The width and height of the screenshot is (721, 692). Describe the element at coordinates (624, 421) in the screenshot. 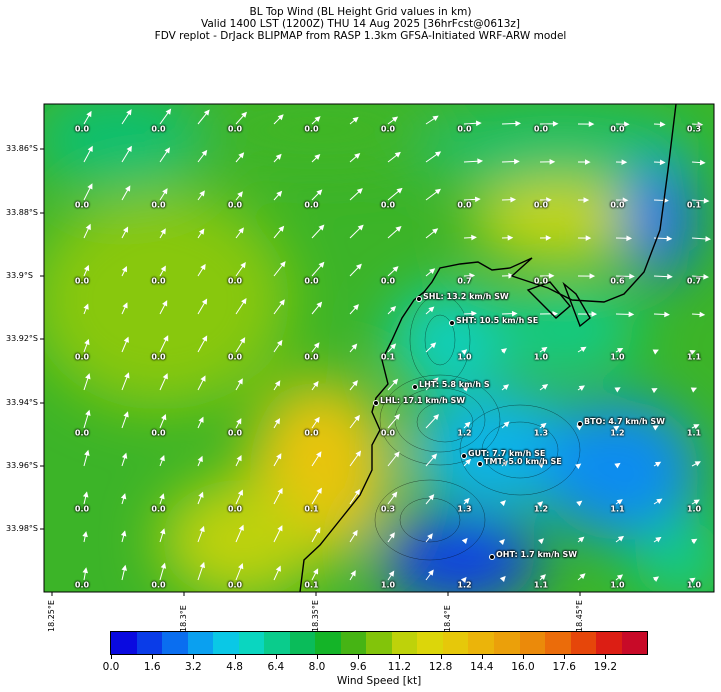

I see `station-label: BTO: 4.7 km/h SW` at that location.